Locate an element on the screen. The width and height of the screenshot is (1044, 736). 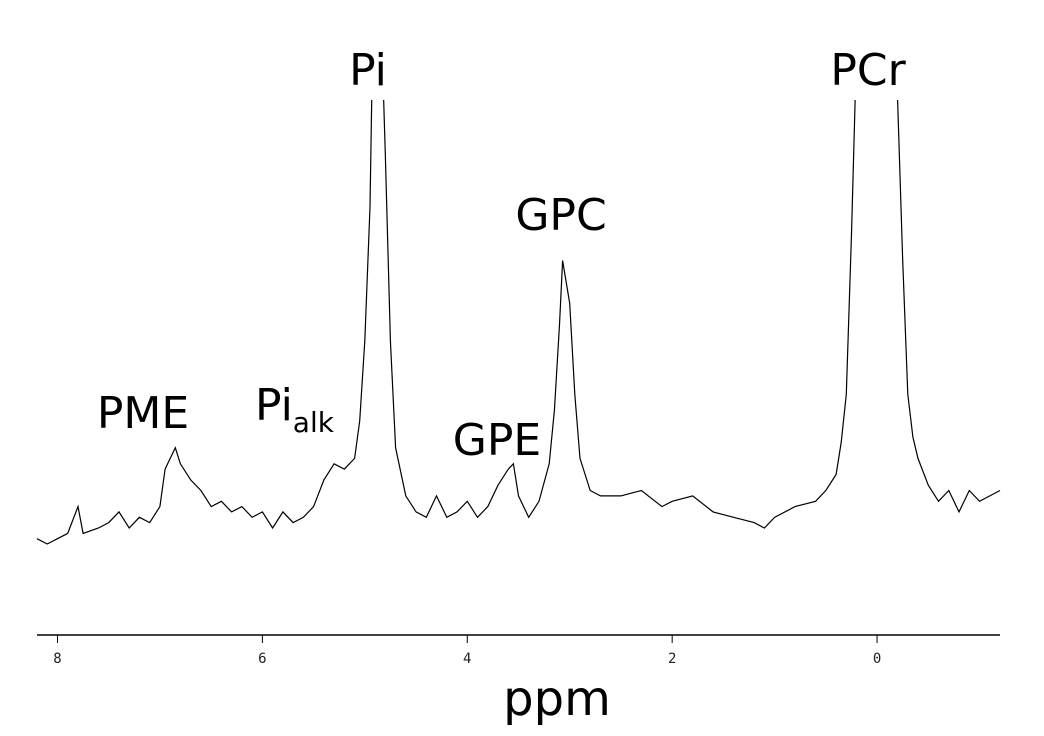
peak-label-text: PCr is located at coordinates (868, 70).